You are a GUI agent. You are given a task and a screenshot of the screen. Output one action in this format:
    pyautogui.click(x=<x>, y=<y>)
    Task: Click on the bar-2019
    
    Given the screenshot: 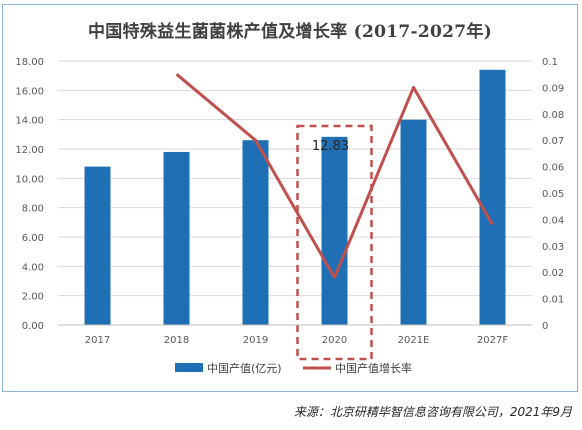 What is the action you would take?
    pyautogui.click(x=255, y=232)
    